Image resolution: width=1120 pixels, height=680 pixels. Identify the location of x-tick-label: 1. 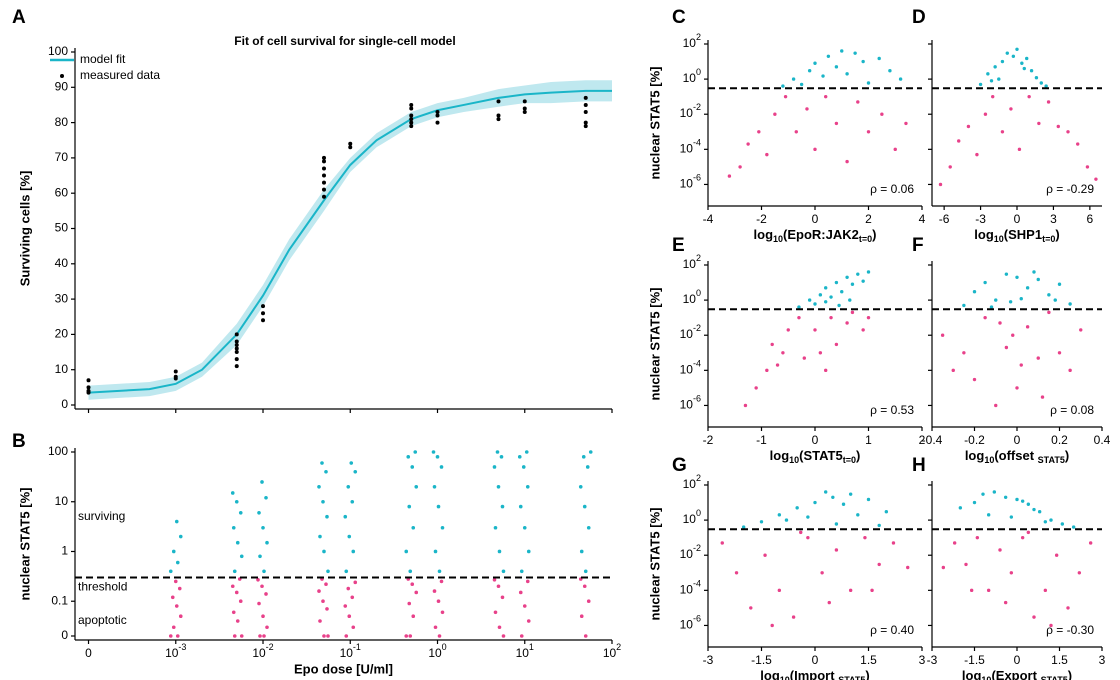
(868, 440).